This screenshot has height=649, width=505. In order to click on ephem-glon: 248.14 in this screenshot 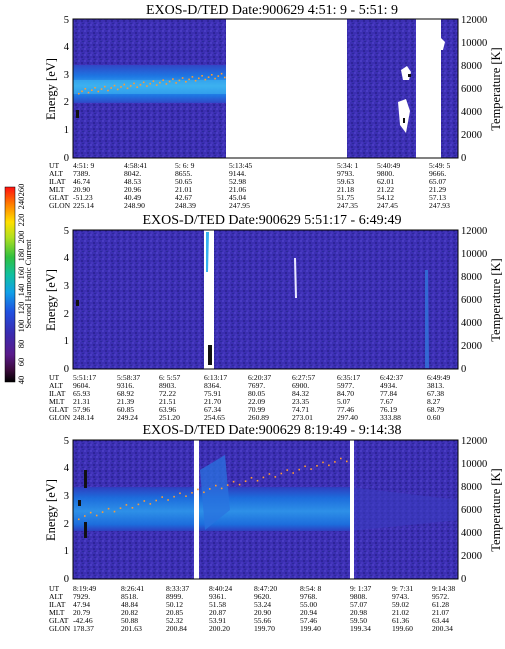, I will do `click(83, 417)`.